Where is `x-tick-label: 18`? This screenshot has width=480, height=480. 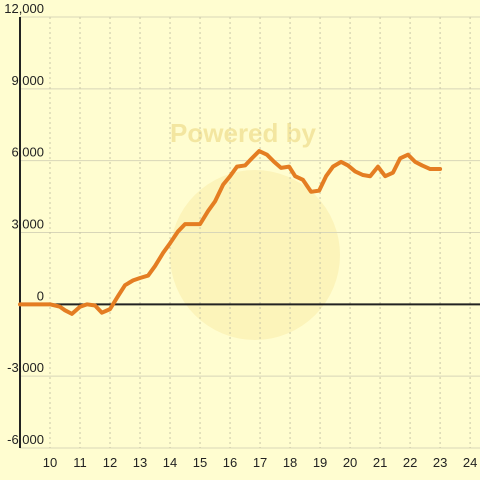 x-tick-label: 18 is located at coordinates (290, 462).